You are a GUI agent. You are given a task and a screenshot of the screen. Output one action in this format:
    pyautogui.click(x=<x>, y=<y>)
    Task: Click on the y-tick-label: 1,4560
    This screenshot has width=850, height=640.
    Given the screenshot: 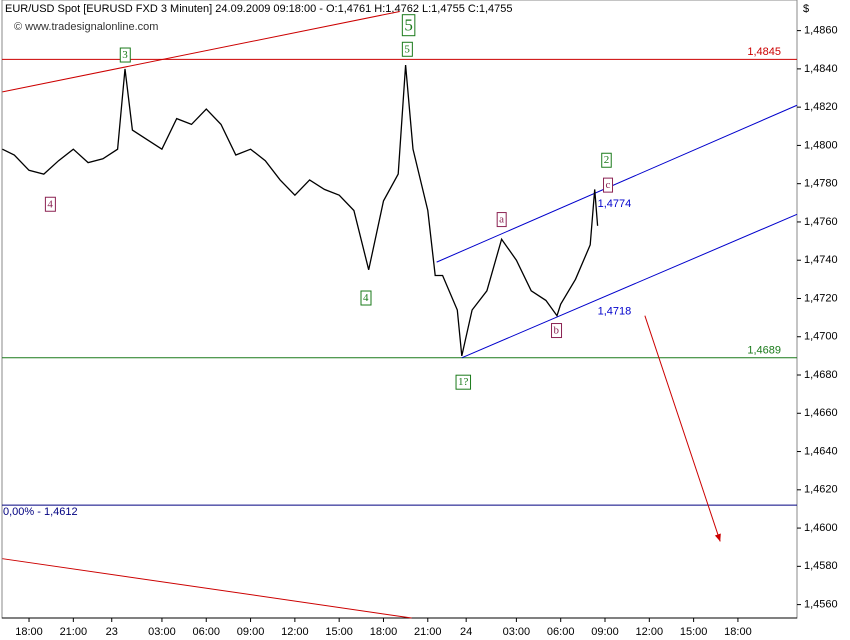 What is the action you would take?
    pyautogui.click(x=821, y=605)
    